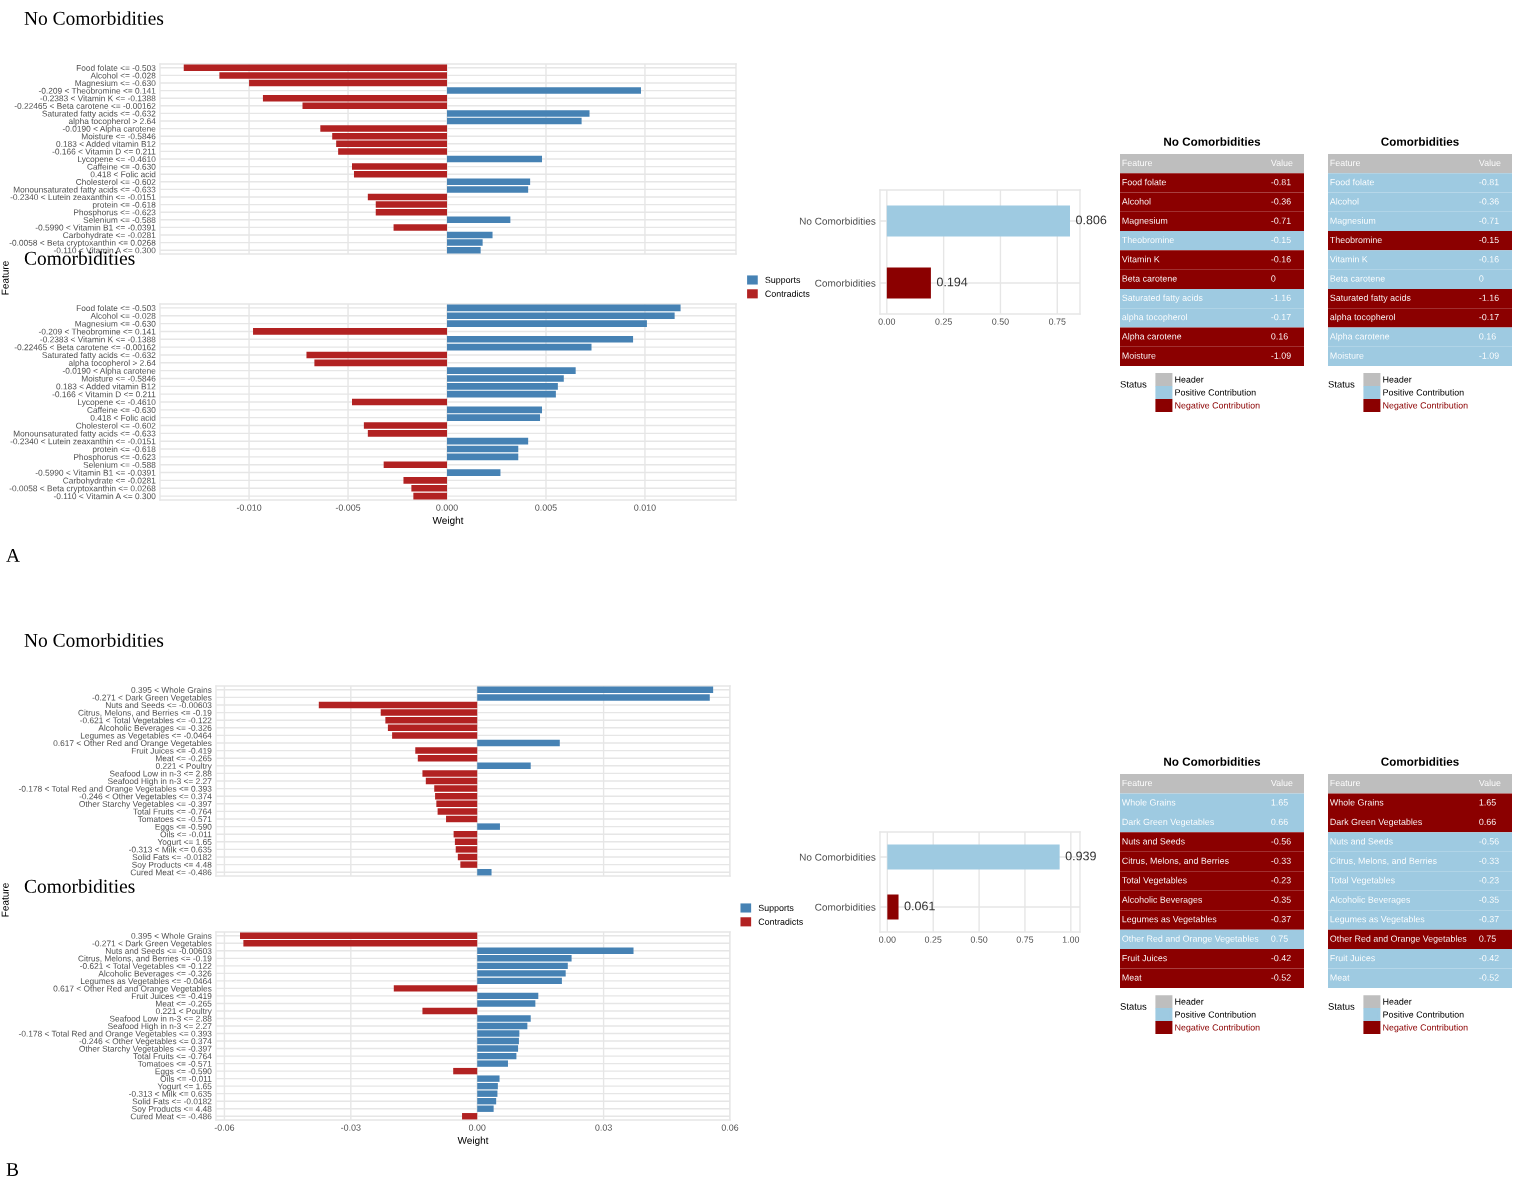  Describe the element at coordinates (12, 1169) in the screenshot. I see `text: B` at that location.